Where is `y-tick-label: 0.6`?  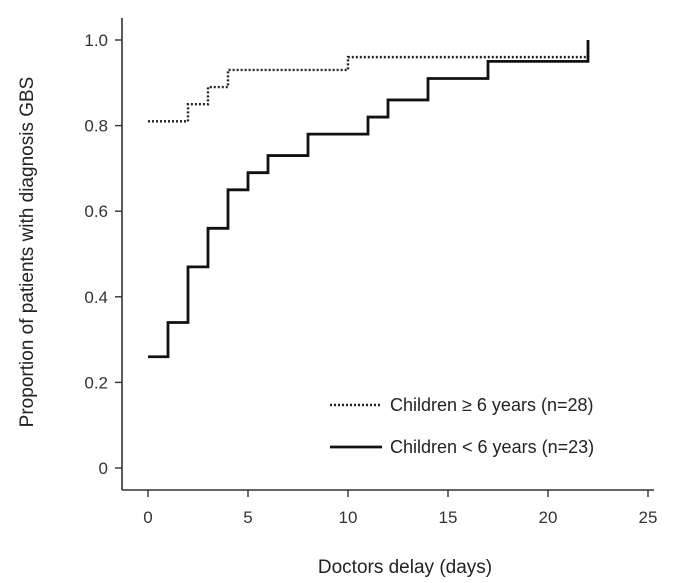
y-tick-label: 0.6 is located at coordinates (96, 211).